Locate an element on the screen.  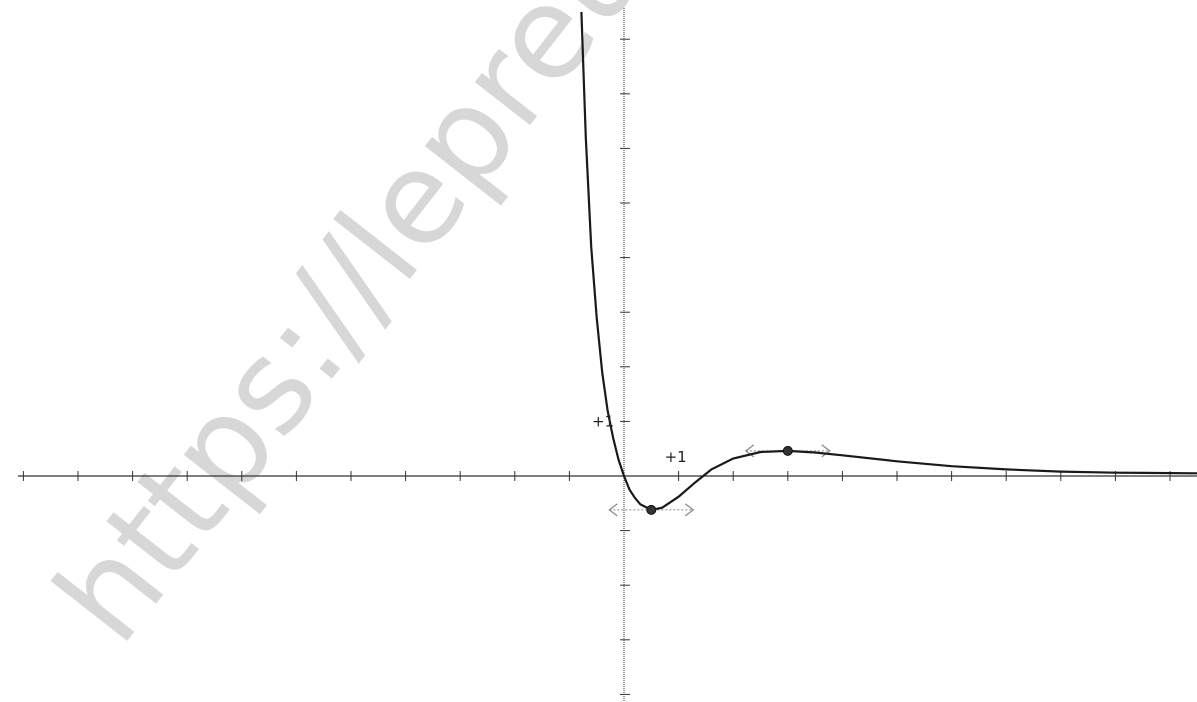
x-tick-label-plus-one: +1 is located at coordinates (676, 457).